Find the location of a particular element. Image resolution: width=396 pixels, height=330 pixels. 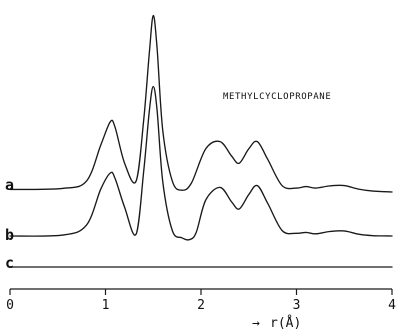

x-axis-label-arrow: → is located at coordinates (256, 323).